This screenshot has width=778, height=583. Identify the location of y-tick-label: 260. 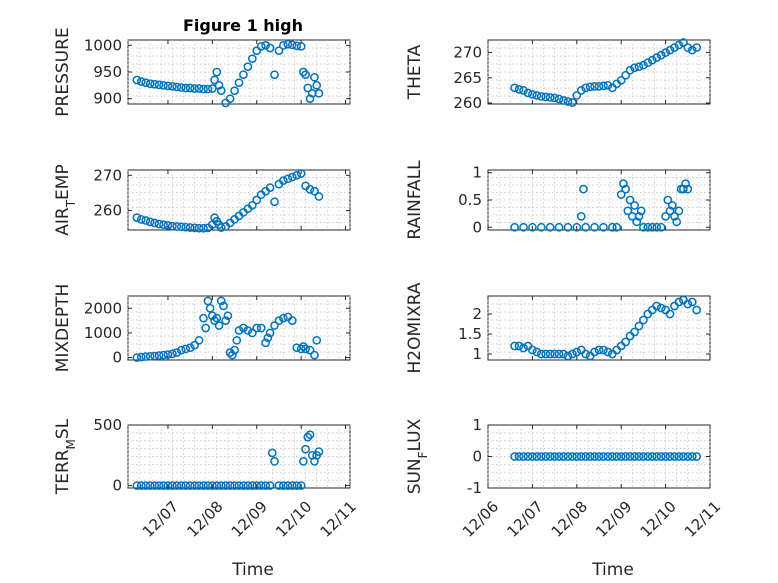
(107, 211).